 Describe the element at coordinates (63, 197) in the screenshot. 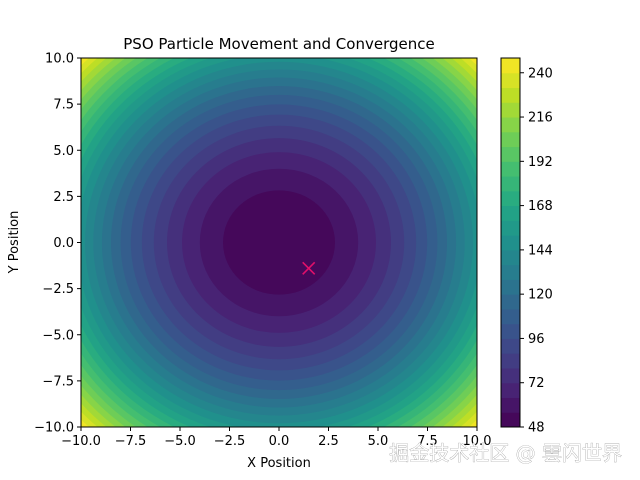

I see `y-tick-label: 2.5` at that location.